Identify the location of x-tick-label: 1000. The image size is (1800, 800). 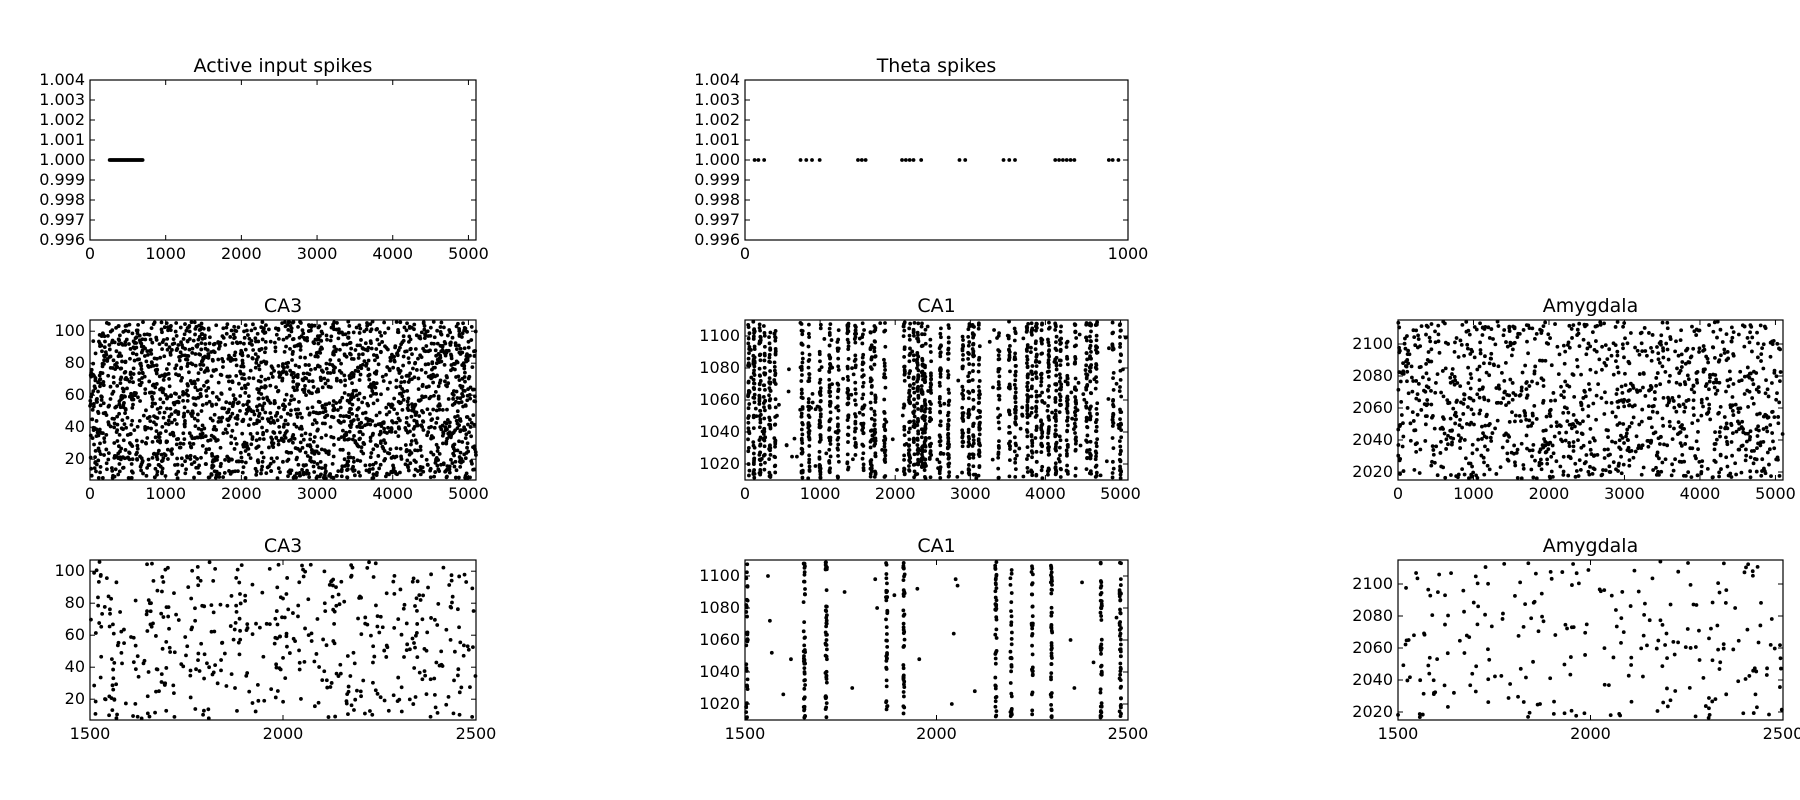
(820, 493).